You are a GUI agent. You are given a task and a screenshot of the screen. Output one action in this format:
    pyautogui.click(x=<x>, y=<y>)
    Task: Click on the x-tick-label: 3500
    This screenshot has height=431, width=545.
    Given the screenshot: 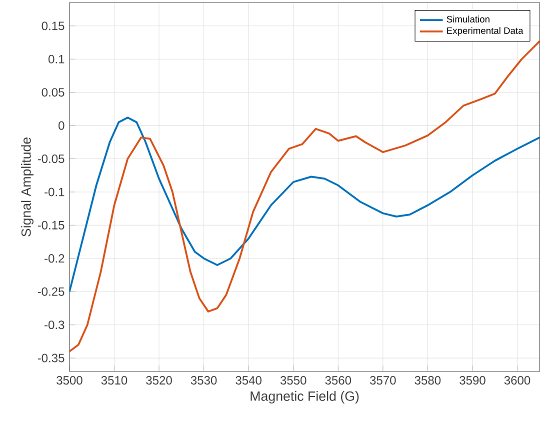 What is the action you would take?
    pyautogui.click(x=69, y=380)
    